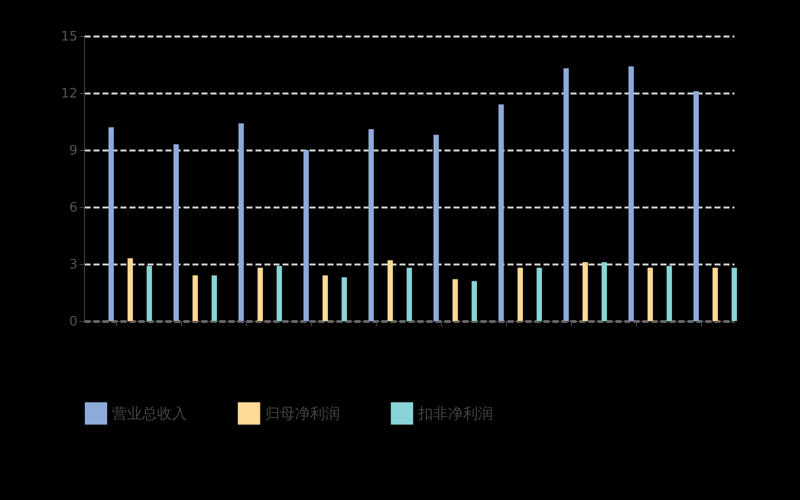 The width and height of the screenshot is (800, 500). Describe the element at coordinates (73, 208) in the screenshot. I see `y-tick-label: 6` at that location.